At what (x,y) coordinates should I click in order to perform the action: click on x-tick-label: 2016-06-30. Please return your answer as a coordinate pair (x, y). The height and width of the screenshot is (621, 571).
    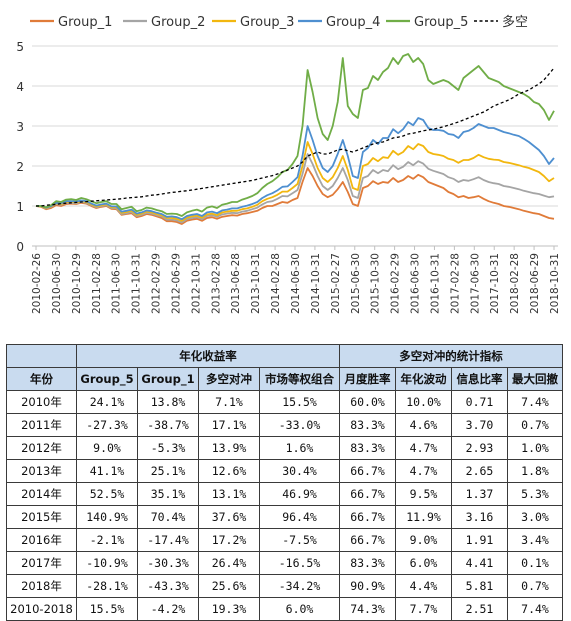
    Looking at the image, I should click on (416, 283).